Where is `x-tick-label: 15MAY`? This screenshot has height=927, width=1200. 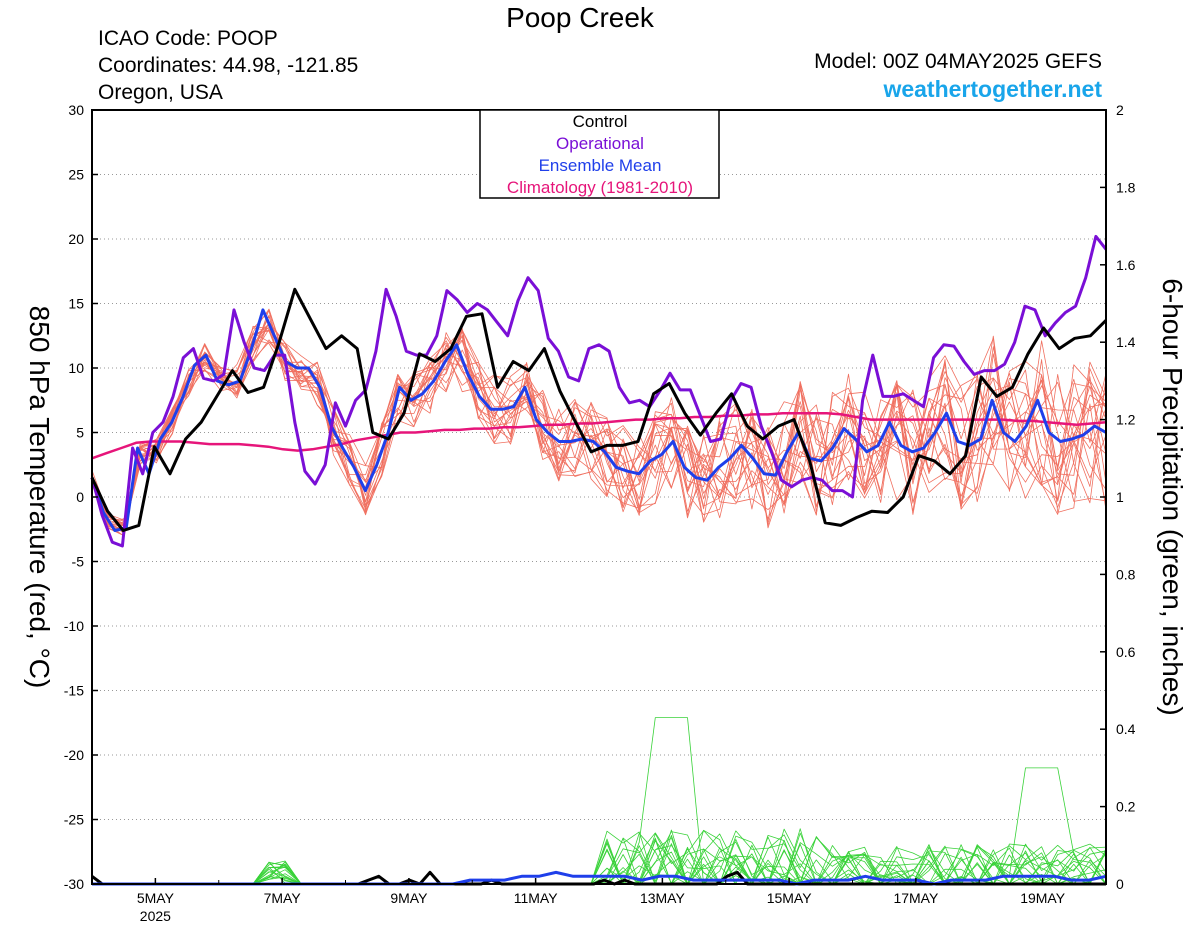
x-tick-label: 15MAY is located at coordinates (790, 898).